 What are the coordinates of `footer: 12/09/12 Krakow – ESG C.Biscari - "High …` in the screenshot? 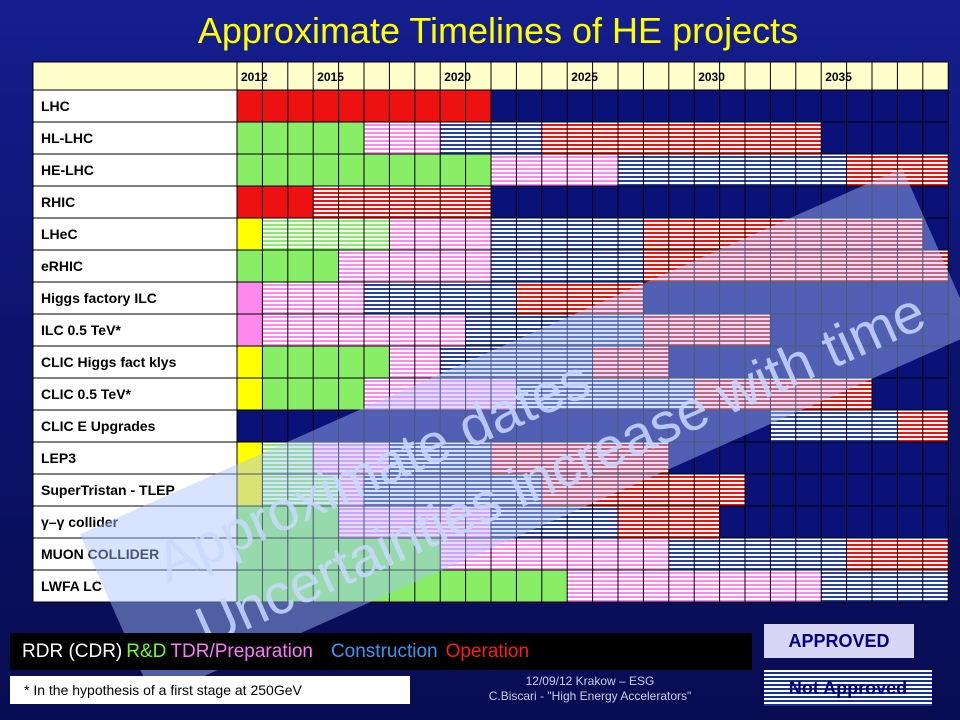 It's located at (590, 689).